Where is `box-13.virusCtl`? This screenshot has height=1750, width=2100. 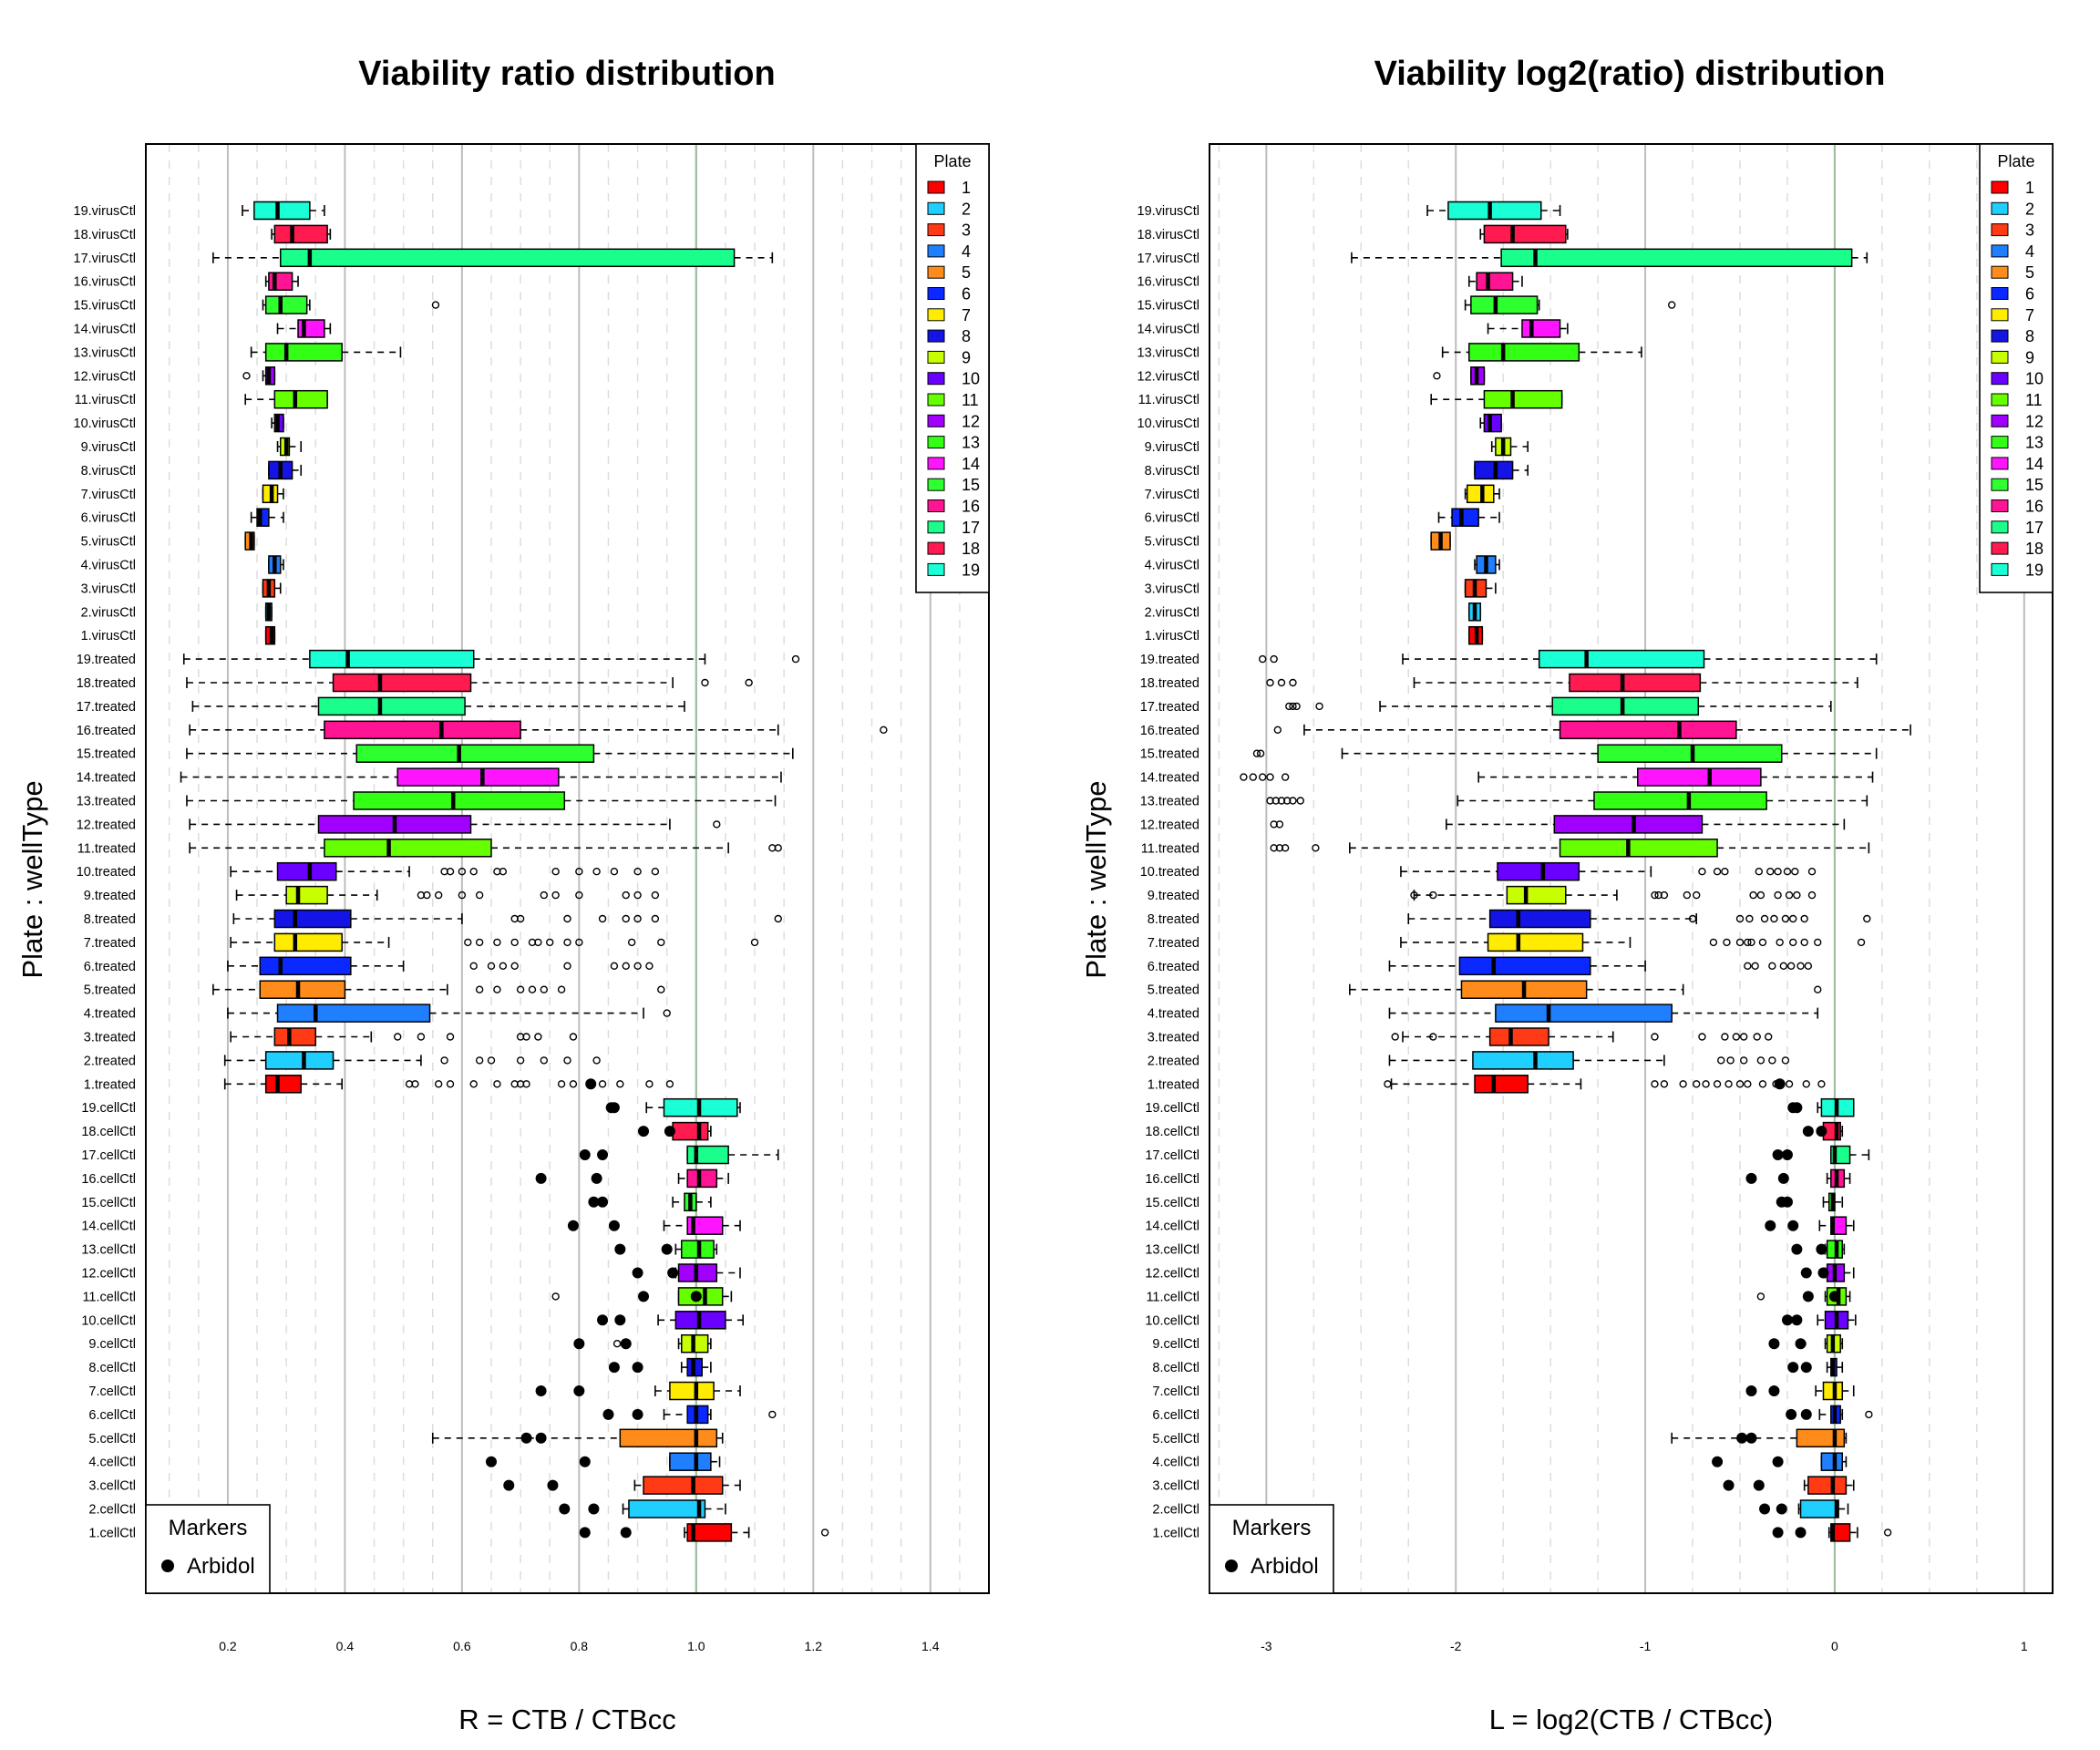
box-13.virusCtl is located at coordinates (1541, 353).